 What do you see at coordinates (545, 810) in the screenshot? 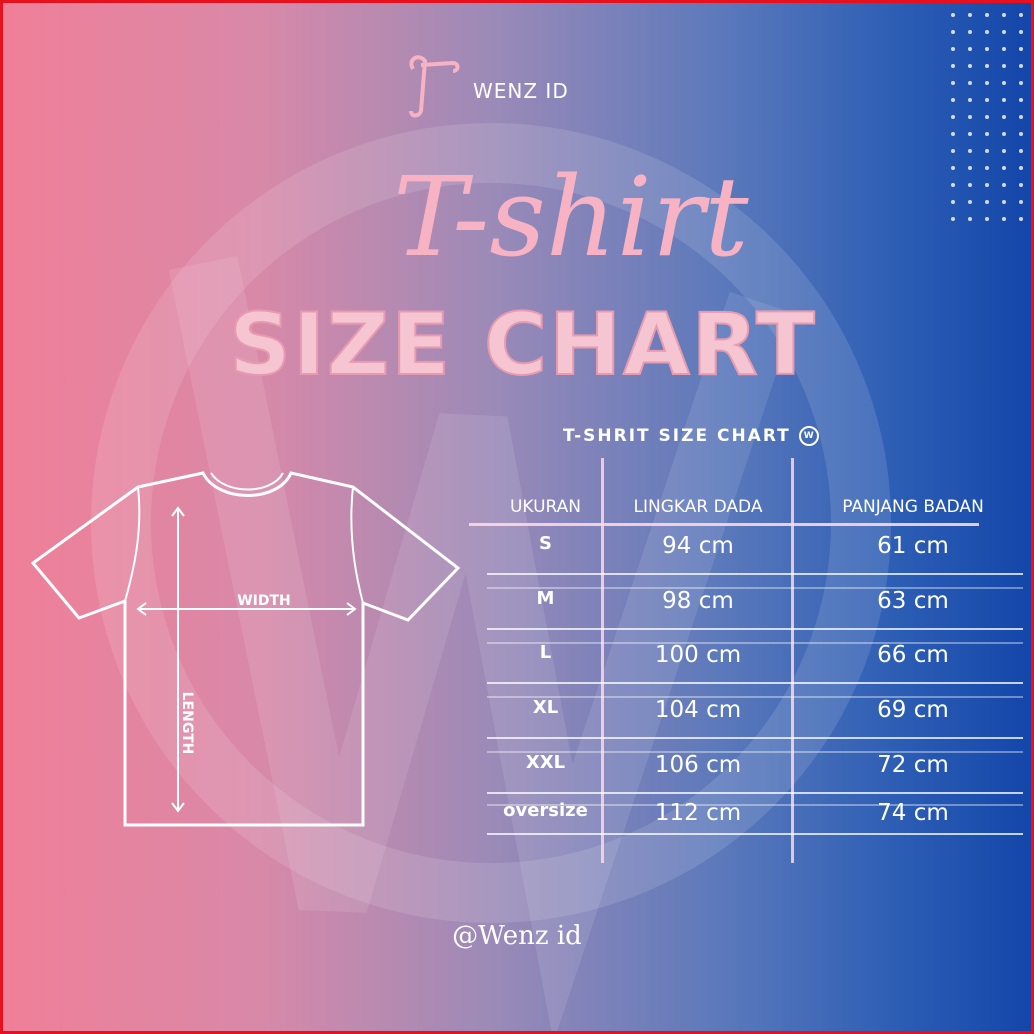
I see `size-cell: oversize` at bounding box center [545, 810].